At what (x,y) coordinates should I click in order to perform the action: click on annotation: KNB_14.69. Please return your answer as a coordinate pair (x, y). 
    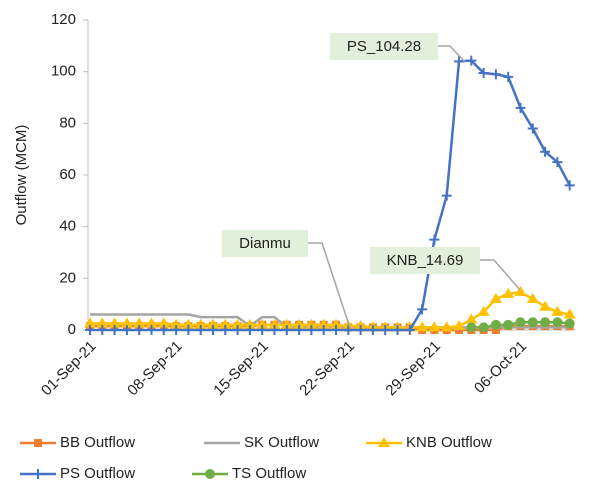
    Looking at the image, I should click on (425, 260).